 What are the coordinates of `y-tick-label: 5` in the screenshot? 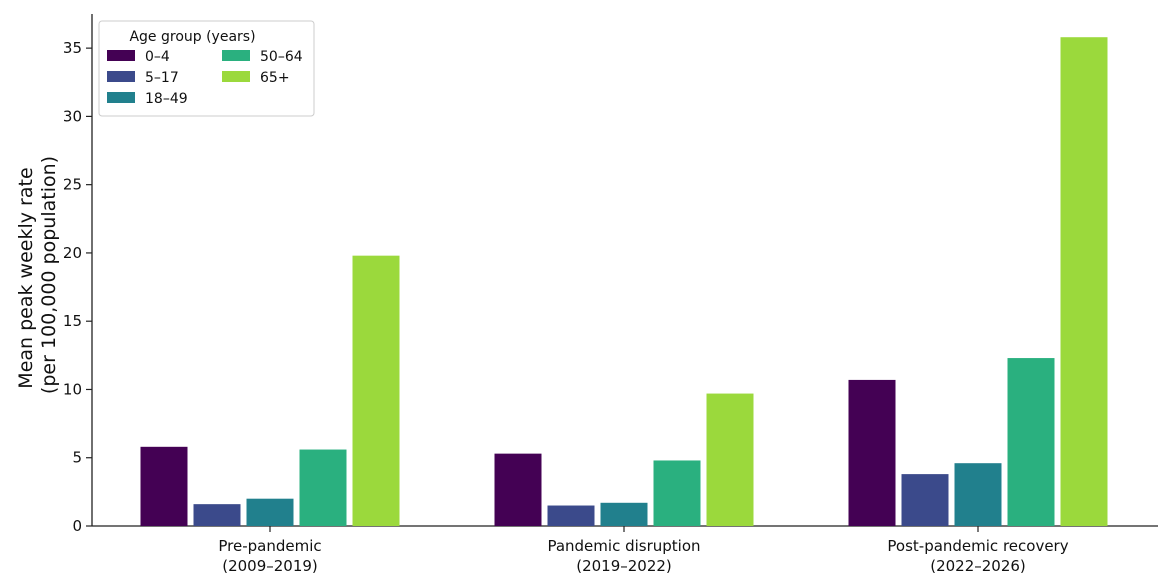 It's located at (77, 458).